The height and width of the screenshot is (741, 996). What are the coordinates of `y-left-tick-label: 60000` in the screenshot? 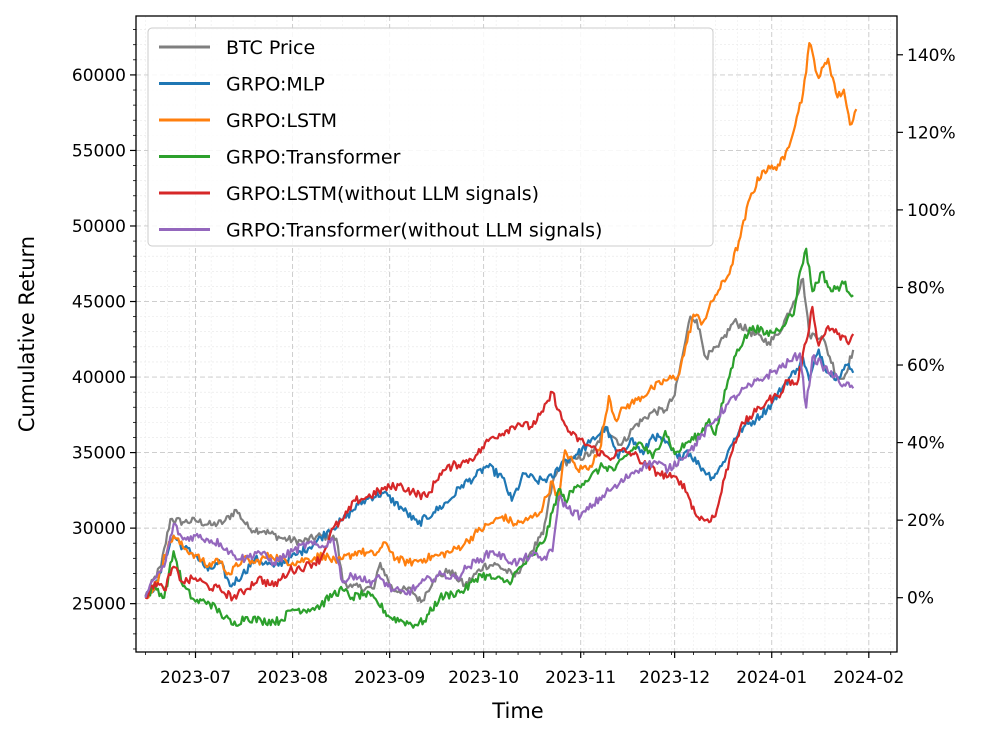 It's located at (99, 76).